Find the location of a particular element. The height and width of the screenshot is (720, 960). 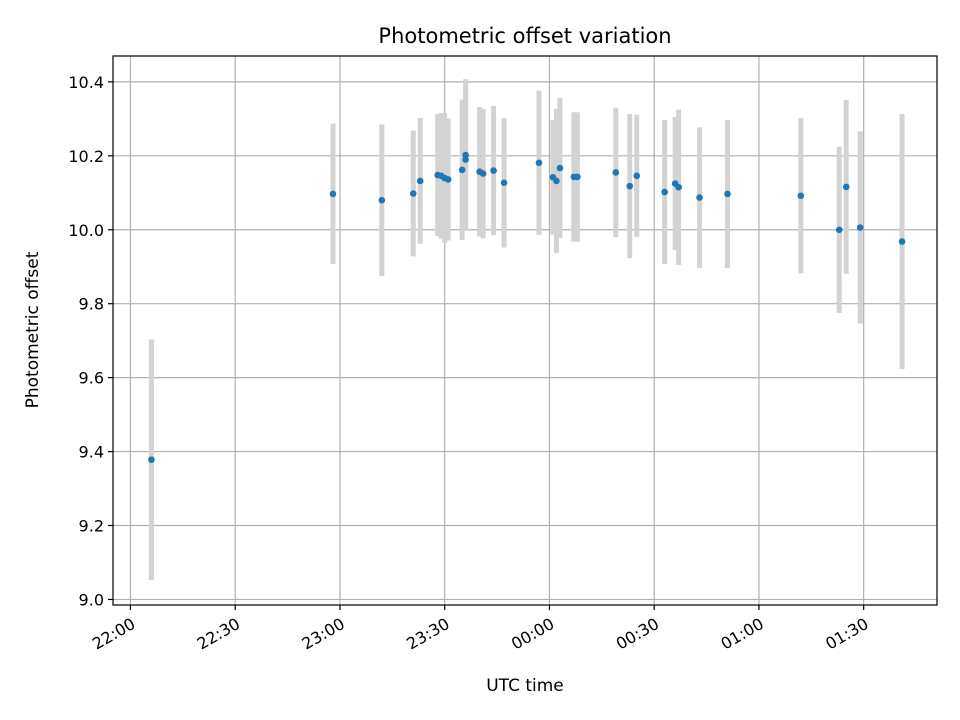

x-tick-label: 22:00 is located at coordinates (113, 634).